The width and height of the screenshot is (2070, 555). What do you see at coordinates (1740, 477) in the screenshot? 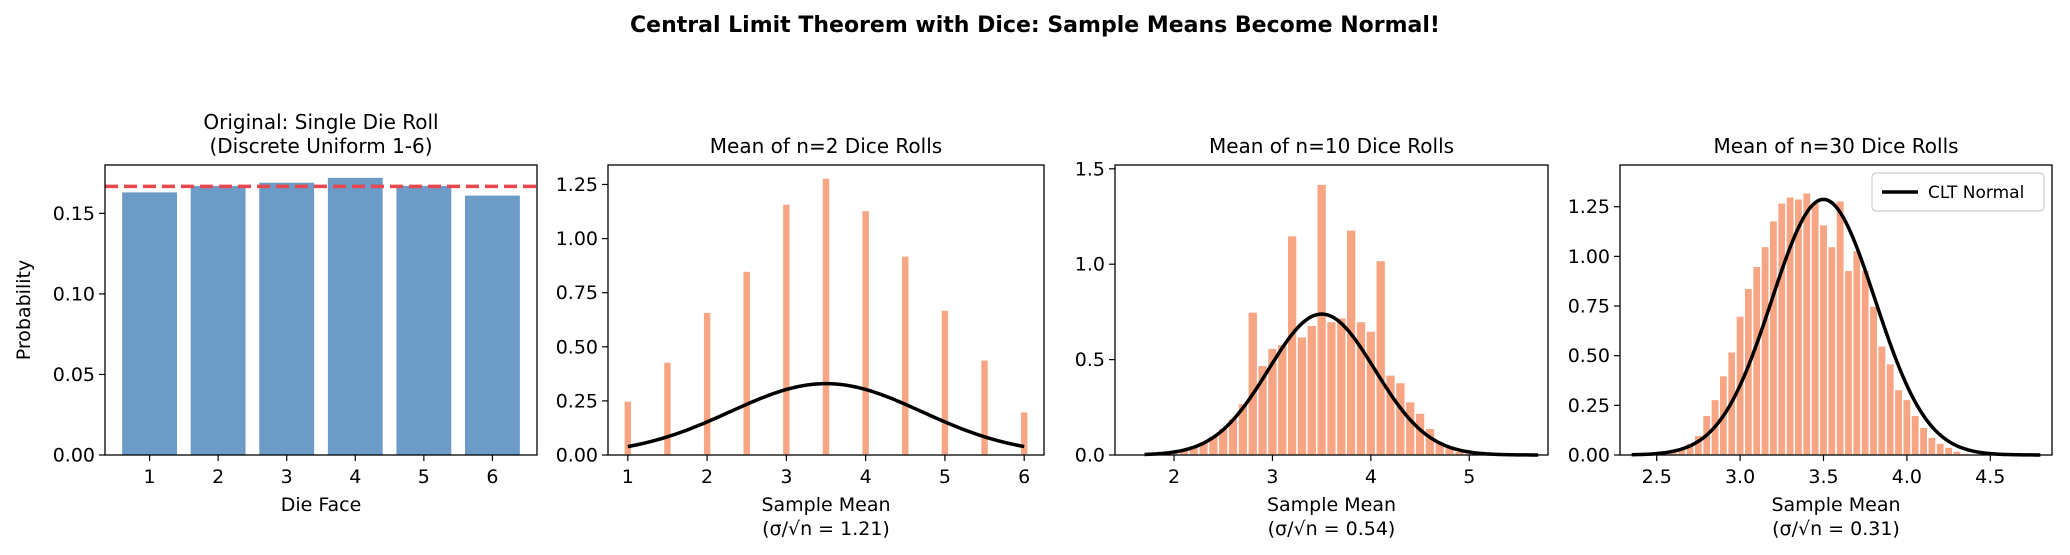
I see `x-tick-label: 3.0` at bounding box center [1740, 477].